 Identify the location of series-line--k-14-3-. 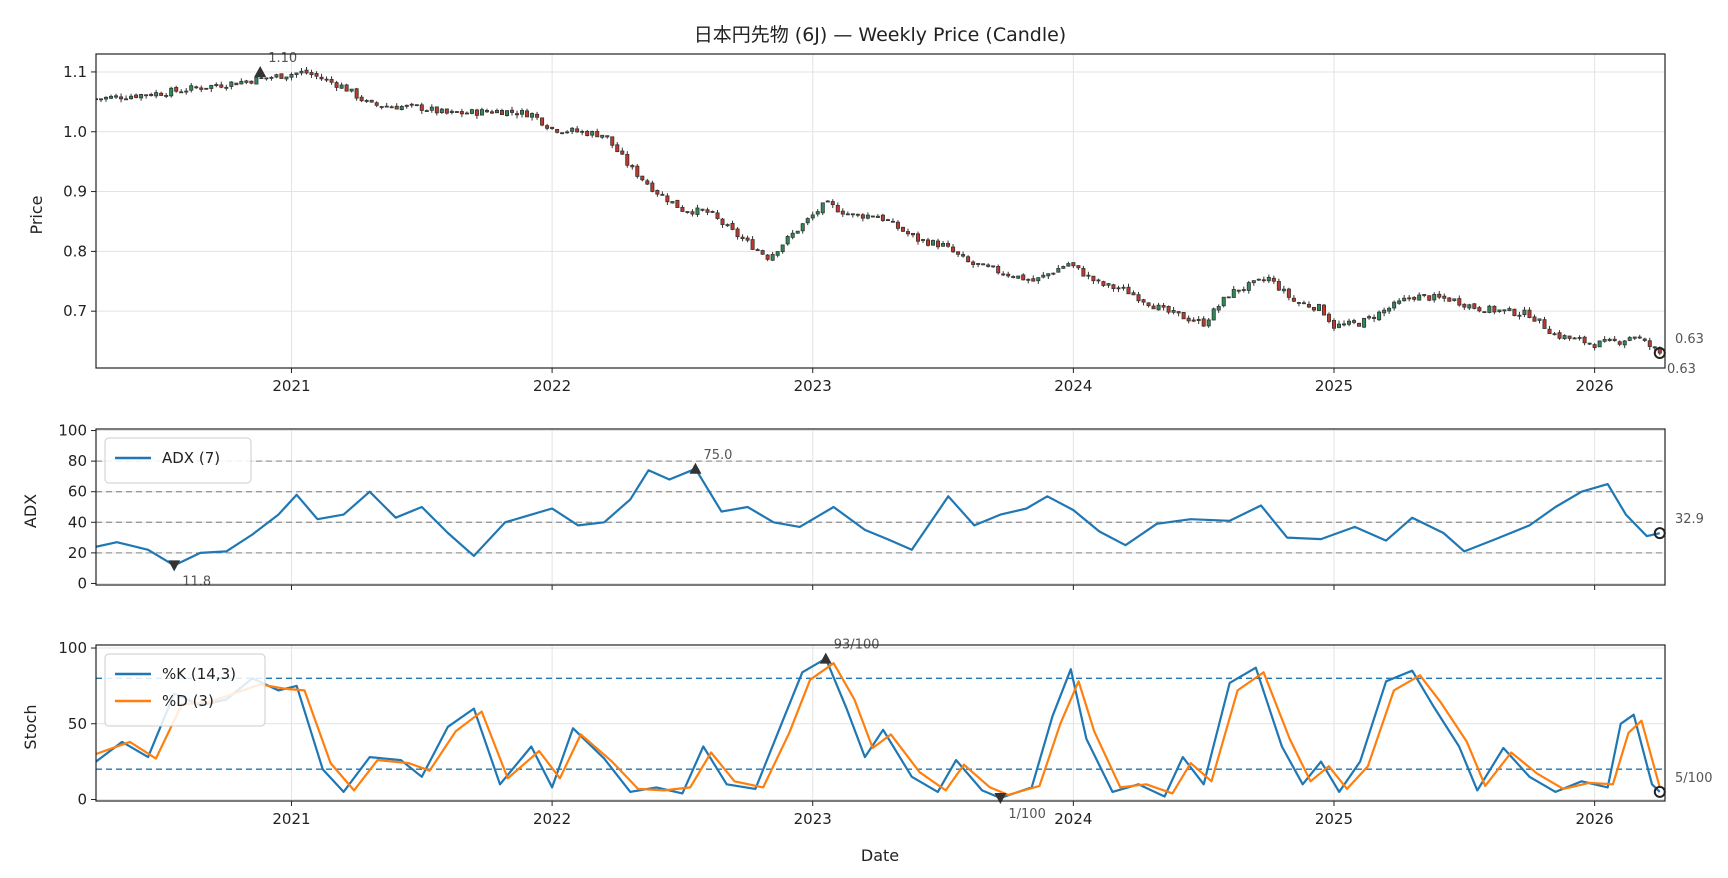
(878, 728).